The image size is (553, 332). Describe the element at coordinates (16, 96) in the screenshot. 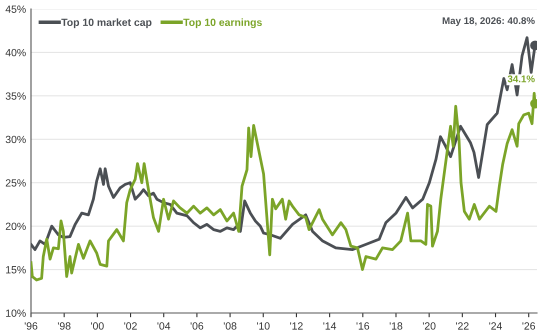

I see `y-tick-label: 35%` at that location.